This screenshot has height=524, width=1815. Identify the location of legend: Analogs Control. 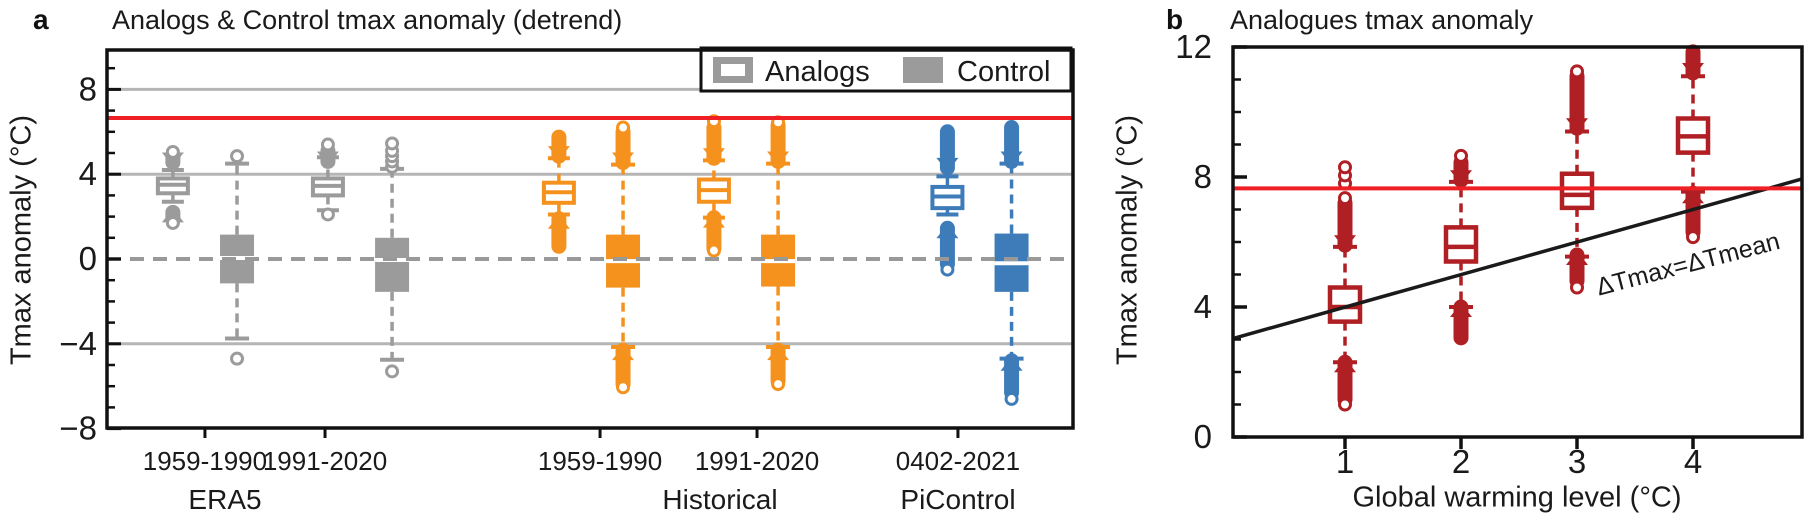
(886, 69).